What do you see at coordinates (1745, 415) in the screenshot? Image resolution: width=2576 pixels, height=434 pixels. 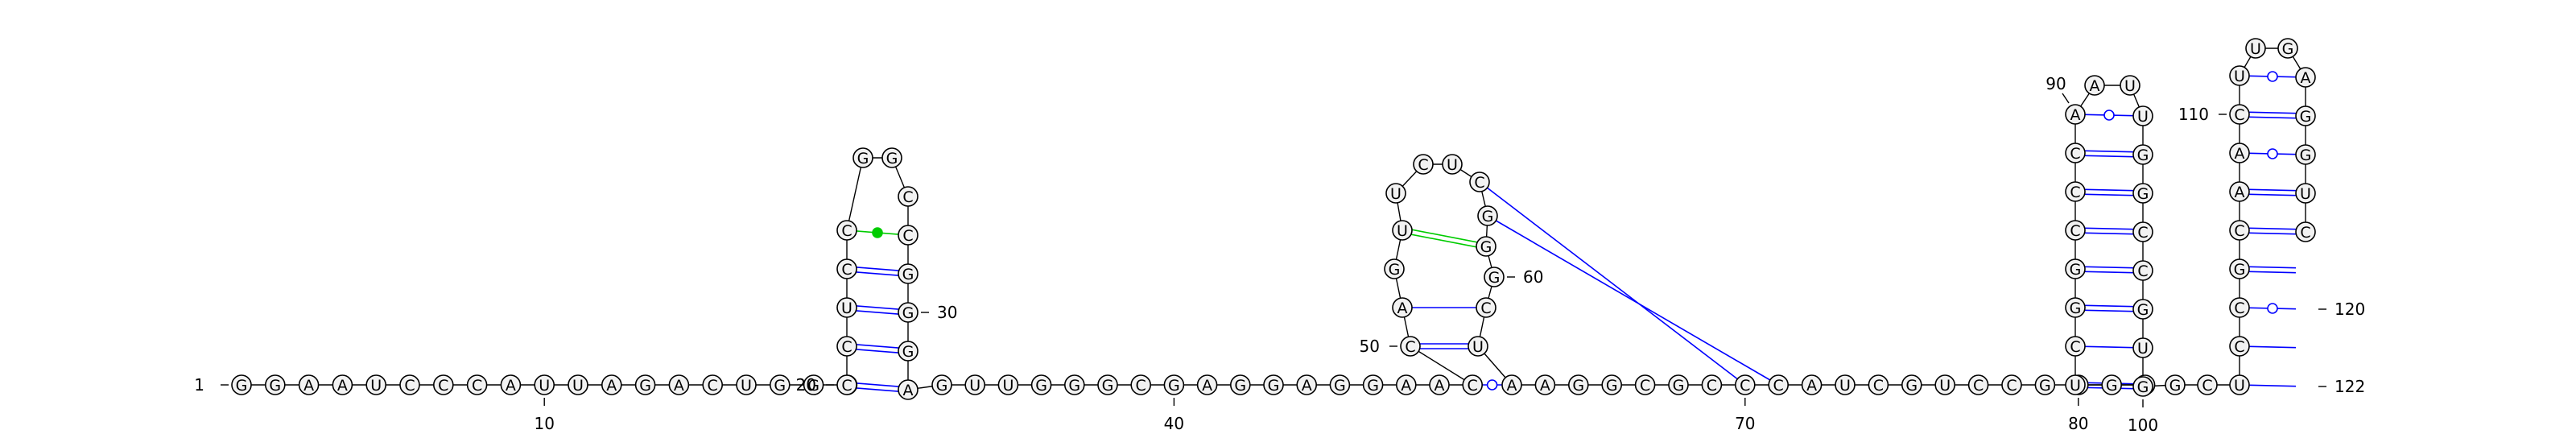 I see `position-label: 70` at bounding box center [1745, 415].